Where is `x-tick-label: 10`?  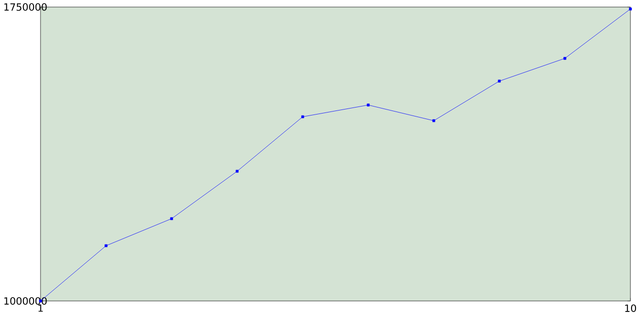 x-tick-label: 10 is located at coordinates (630, 308).